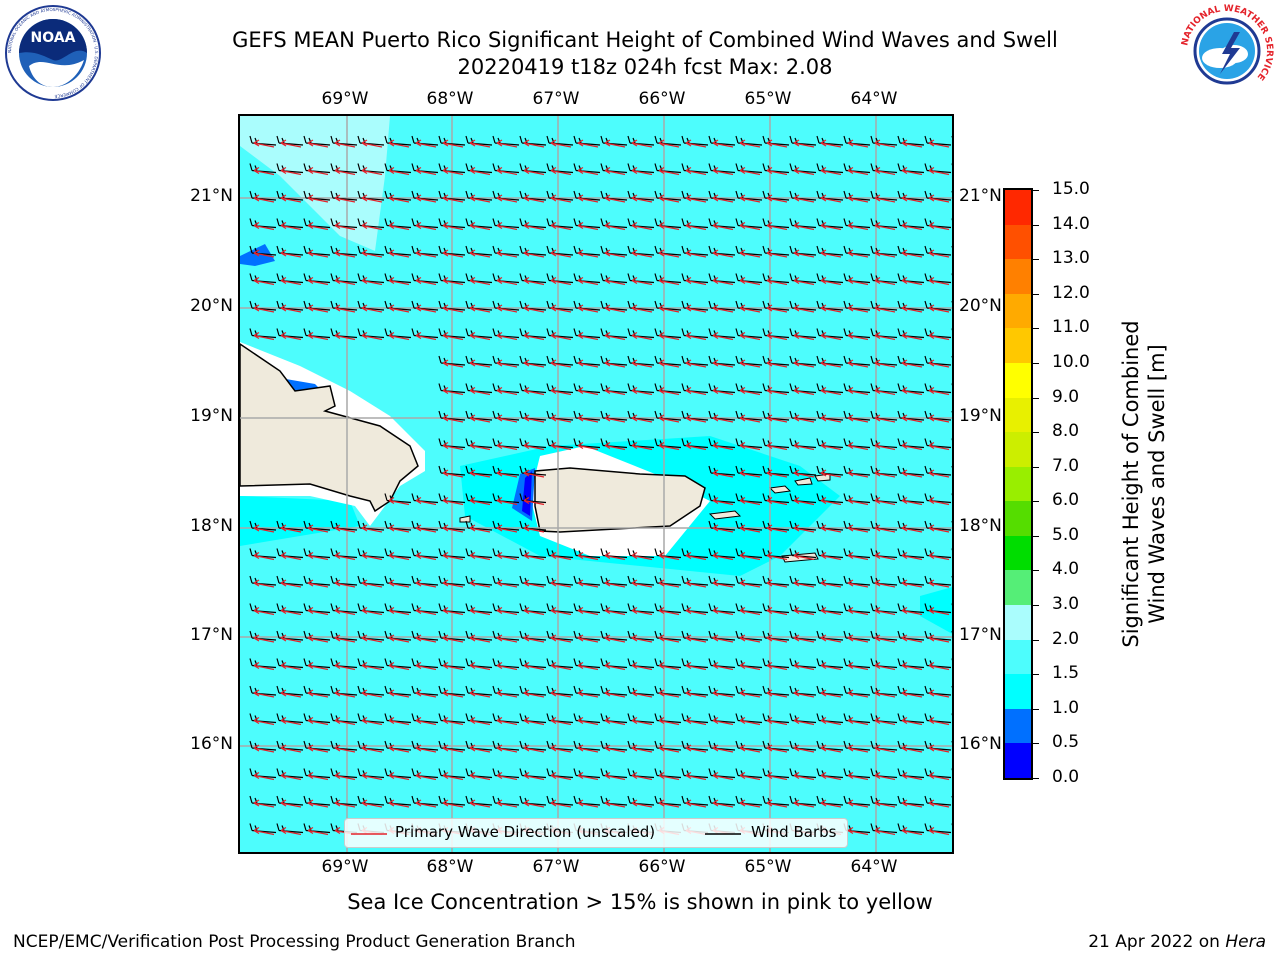 This screenshot has width=1280, height=960. Describe the element at coordinates (1066, 500) in the screenshot. I see `colorbar-tick-label: 6.0` at that location.